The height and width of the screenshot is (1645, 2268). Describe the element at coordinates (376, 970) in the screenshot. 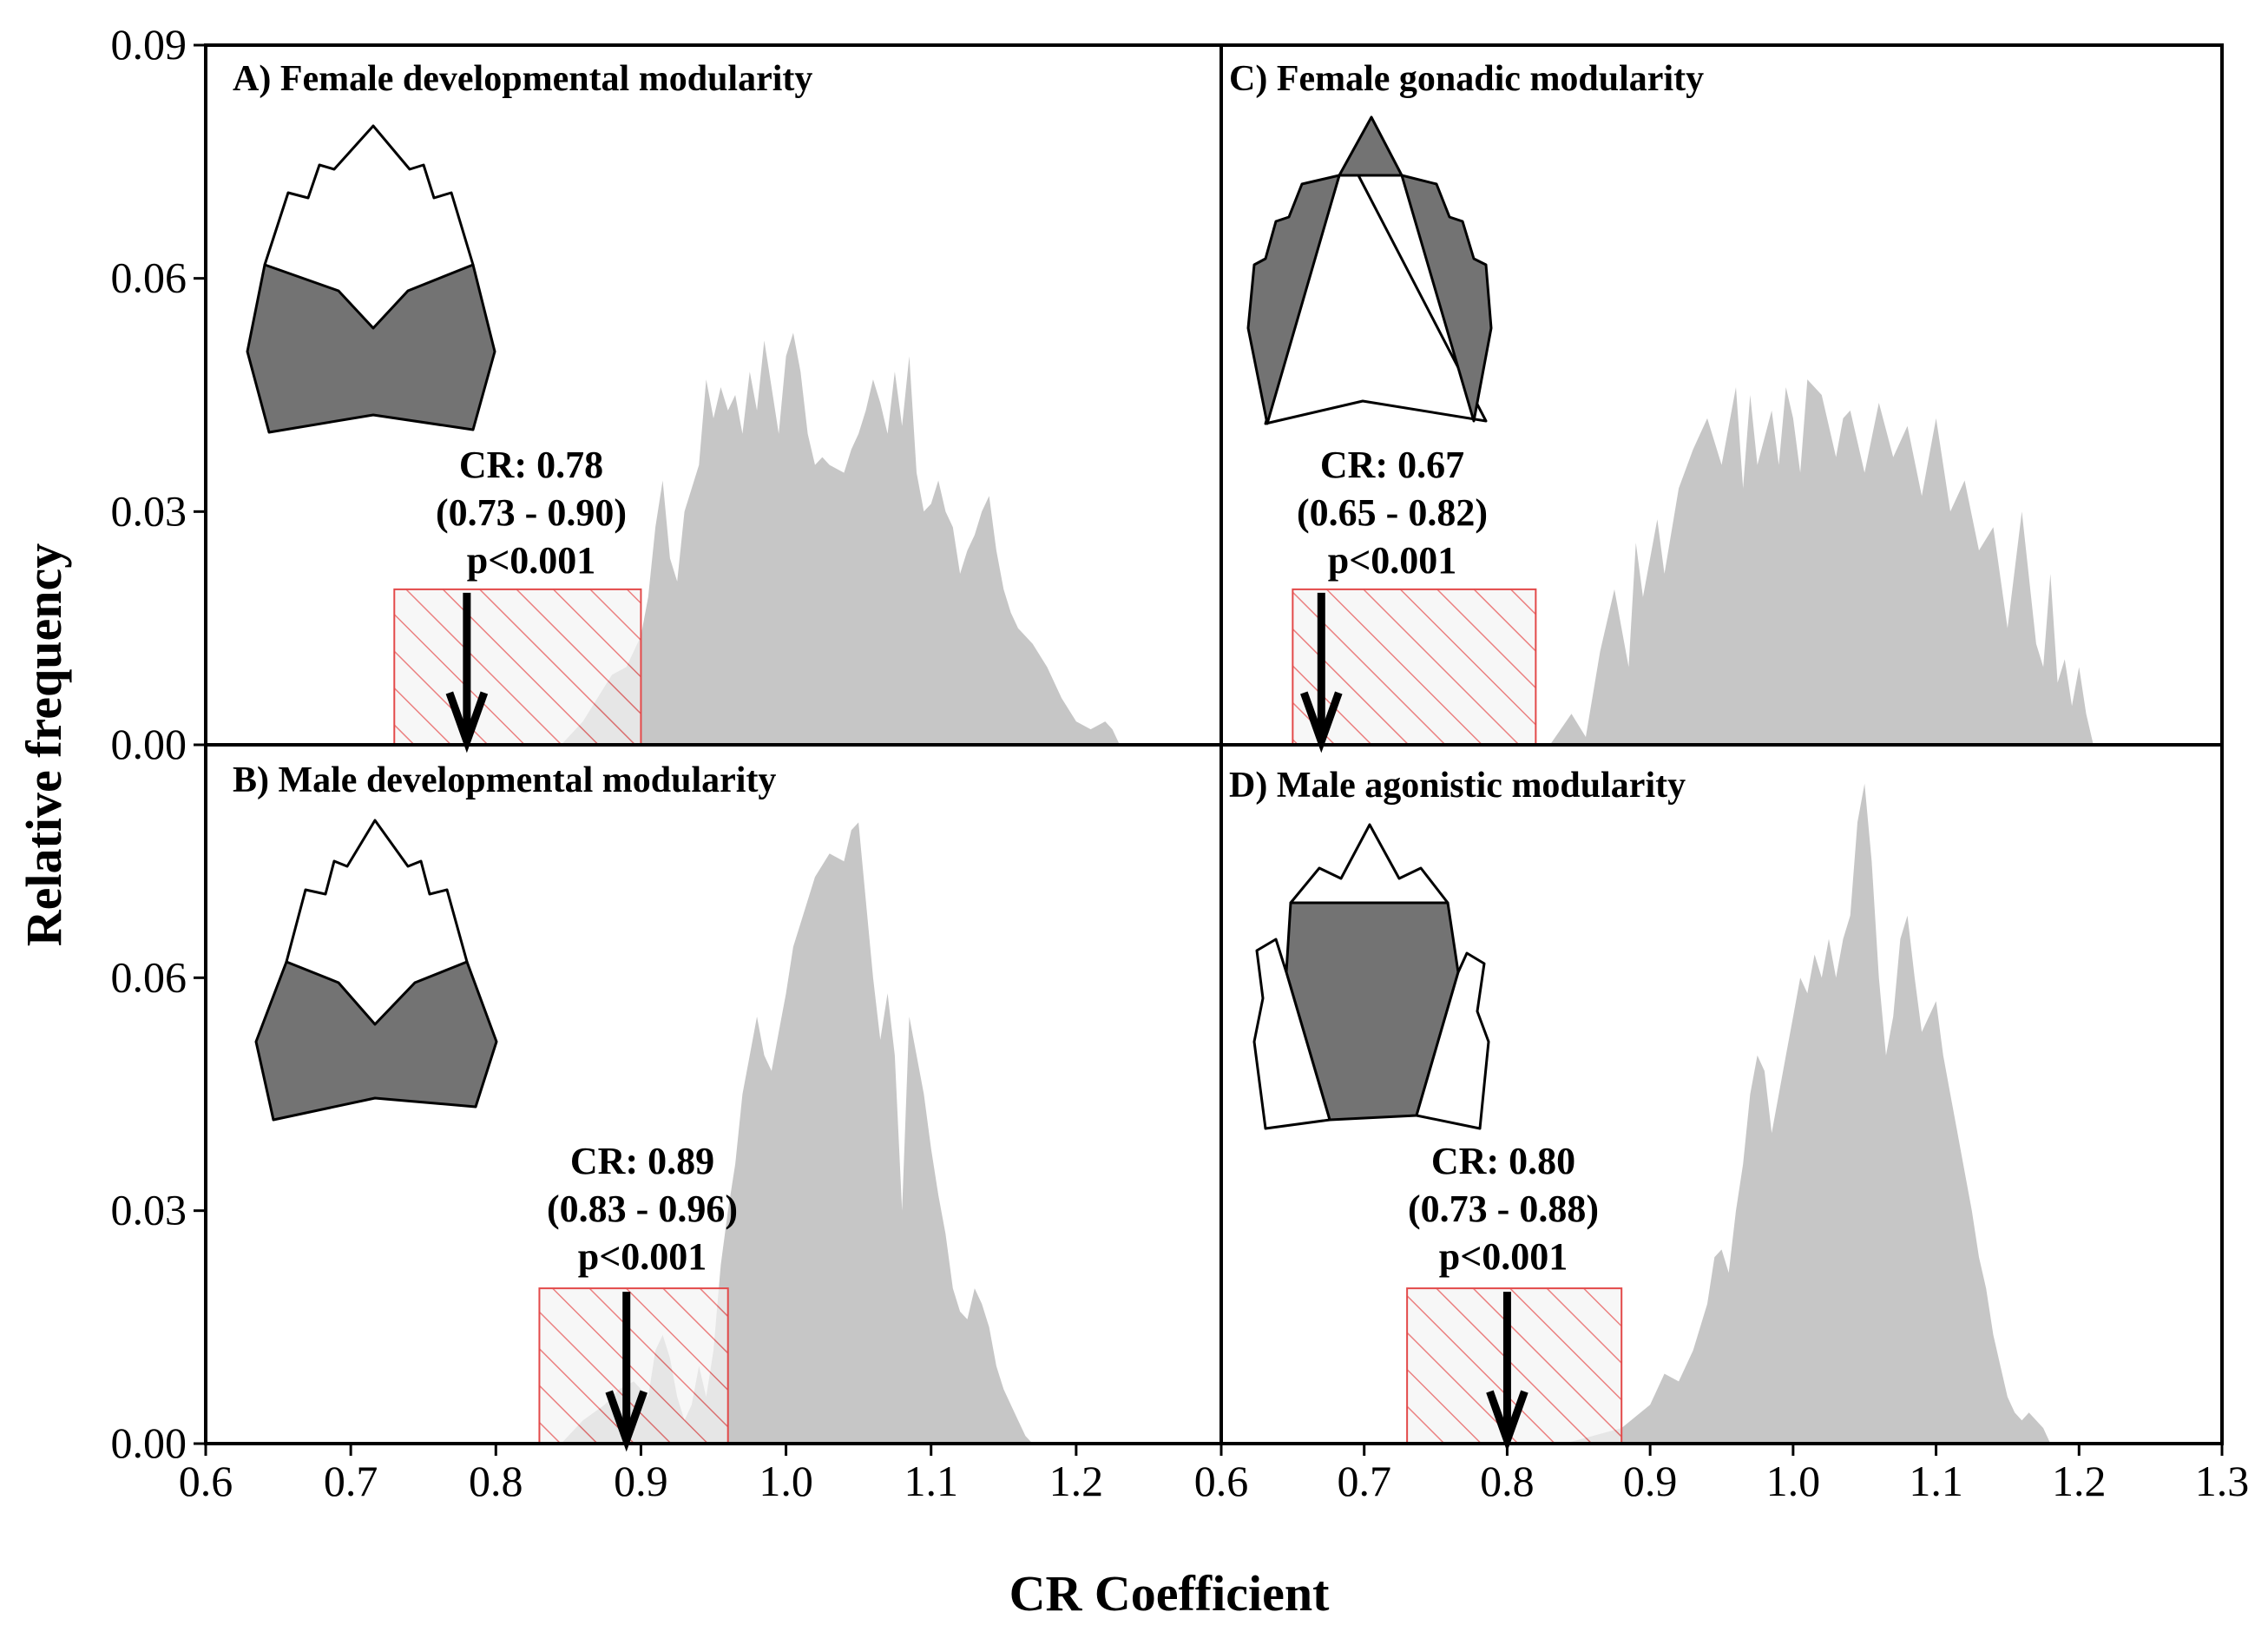

I see `male-developmental-icon` at that location.